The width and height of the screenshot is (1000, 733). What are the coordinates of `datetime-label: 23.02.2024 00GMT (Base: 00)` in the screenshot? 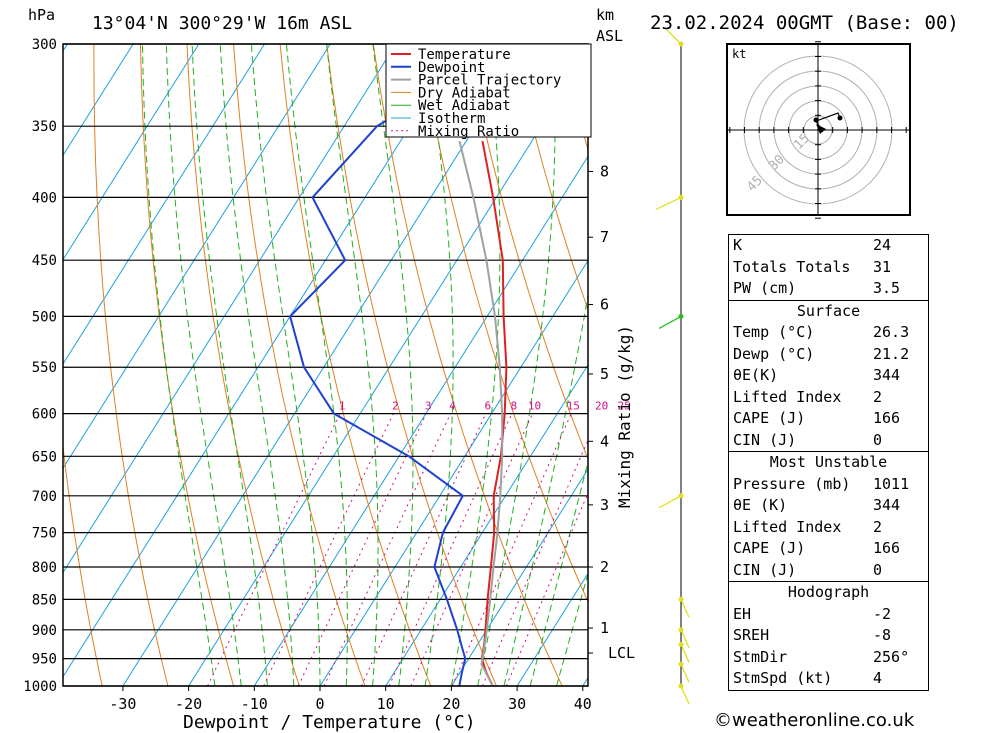 It's located at (804, 23).